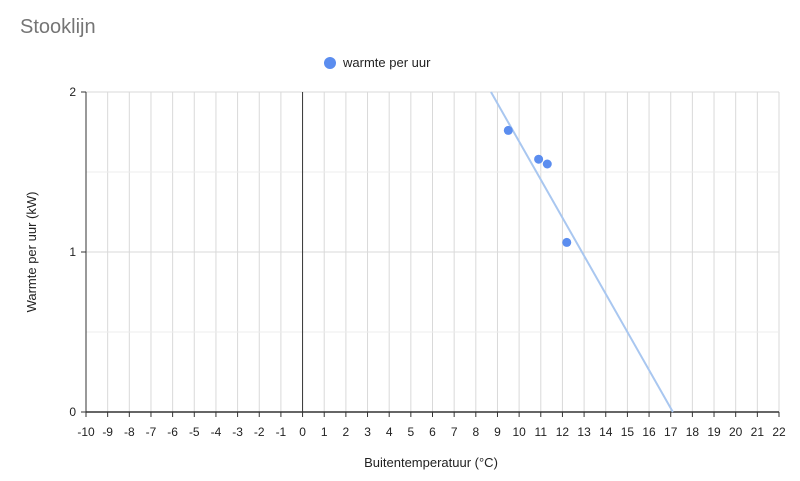 Image resolution: width=800 pixels, height=481 pixels. What do you see at coordinates (693, 432) in the screenshot?
I see `x-tick-label: 18` at bounding box center [693, 432].